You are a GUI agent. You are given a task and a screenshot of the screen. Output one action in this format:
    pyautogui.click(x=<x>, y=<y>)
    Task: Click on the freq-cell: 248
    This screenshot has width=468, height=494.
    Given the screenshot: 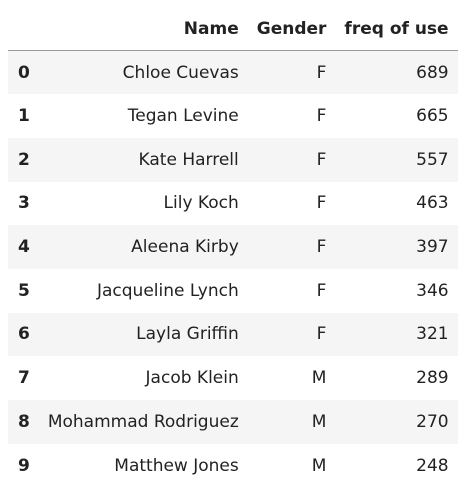 What is the action you would take?
    pyautogui.click(x=432, y=465)
    